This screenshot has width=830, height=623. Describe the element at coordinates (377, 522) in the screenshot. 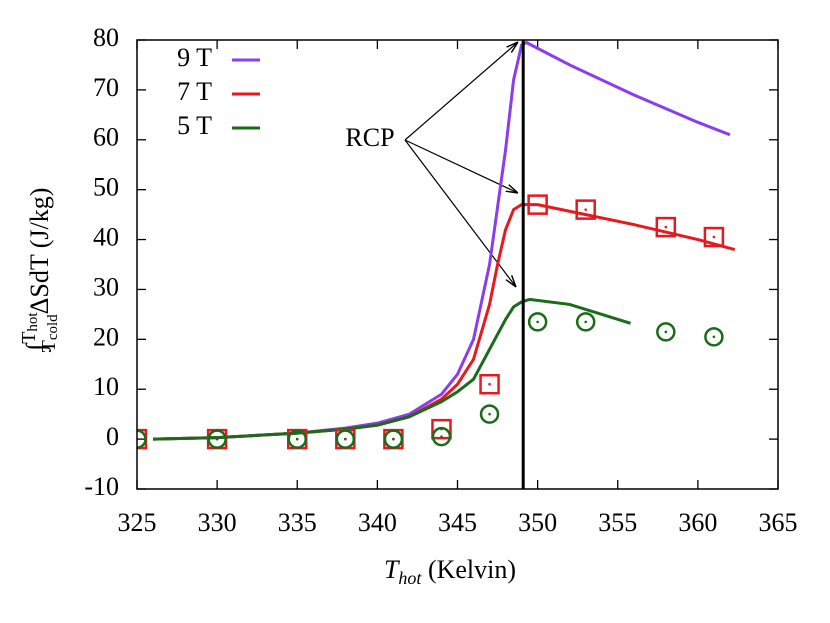

I see `x-tick-label: 340` at that location.